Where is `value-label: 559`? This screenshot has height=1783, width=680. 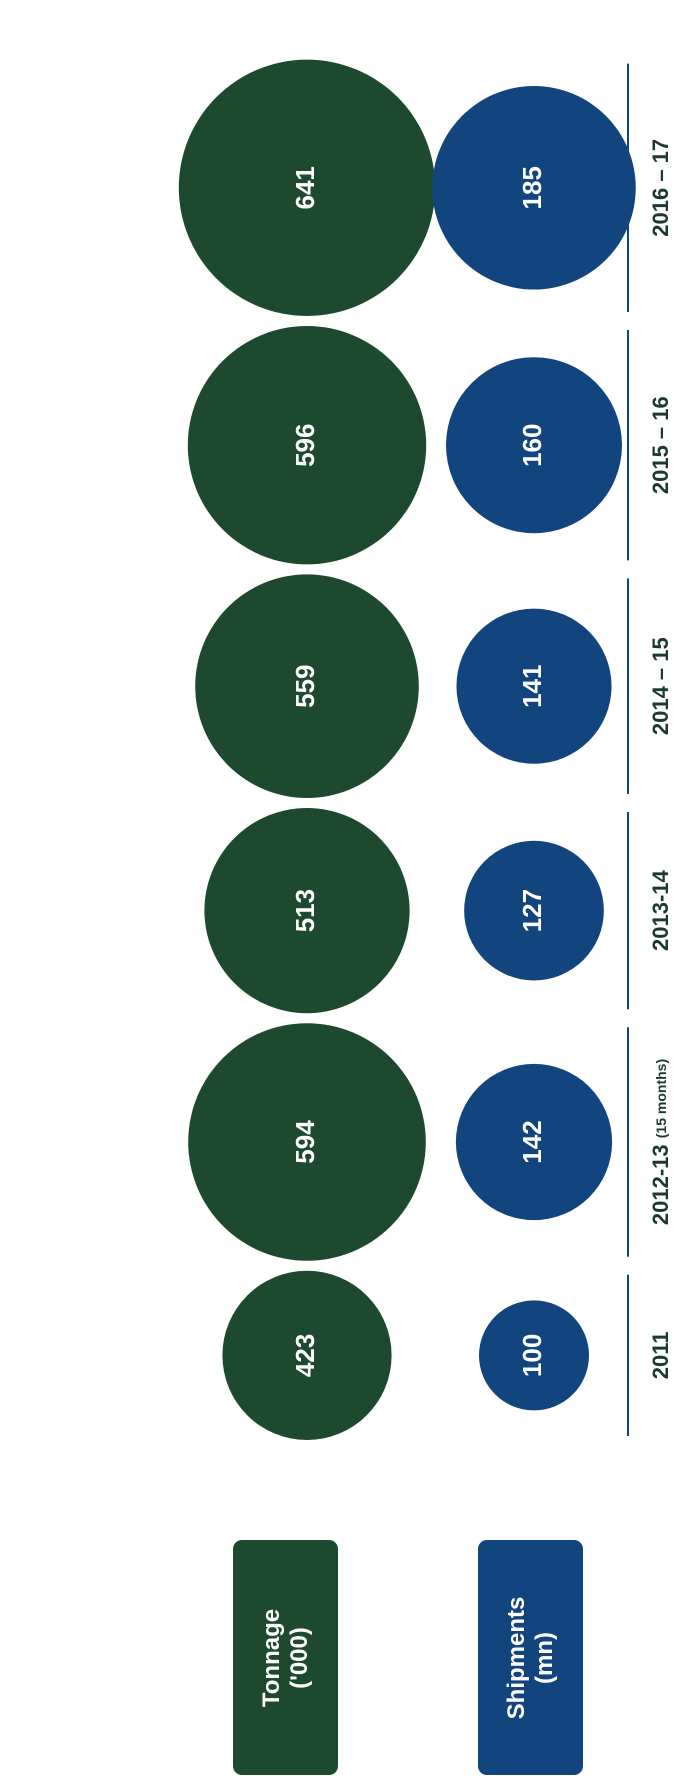 value-label: 559 is located at coordinates (305, 686).